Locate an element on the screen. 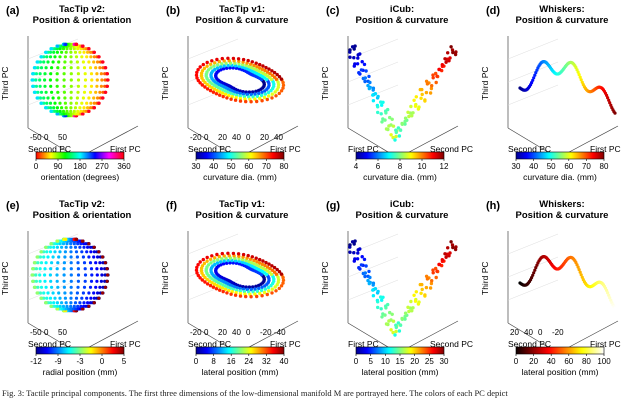  panel-letter: (f) is located at coordinates (171, 206).